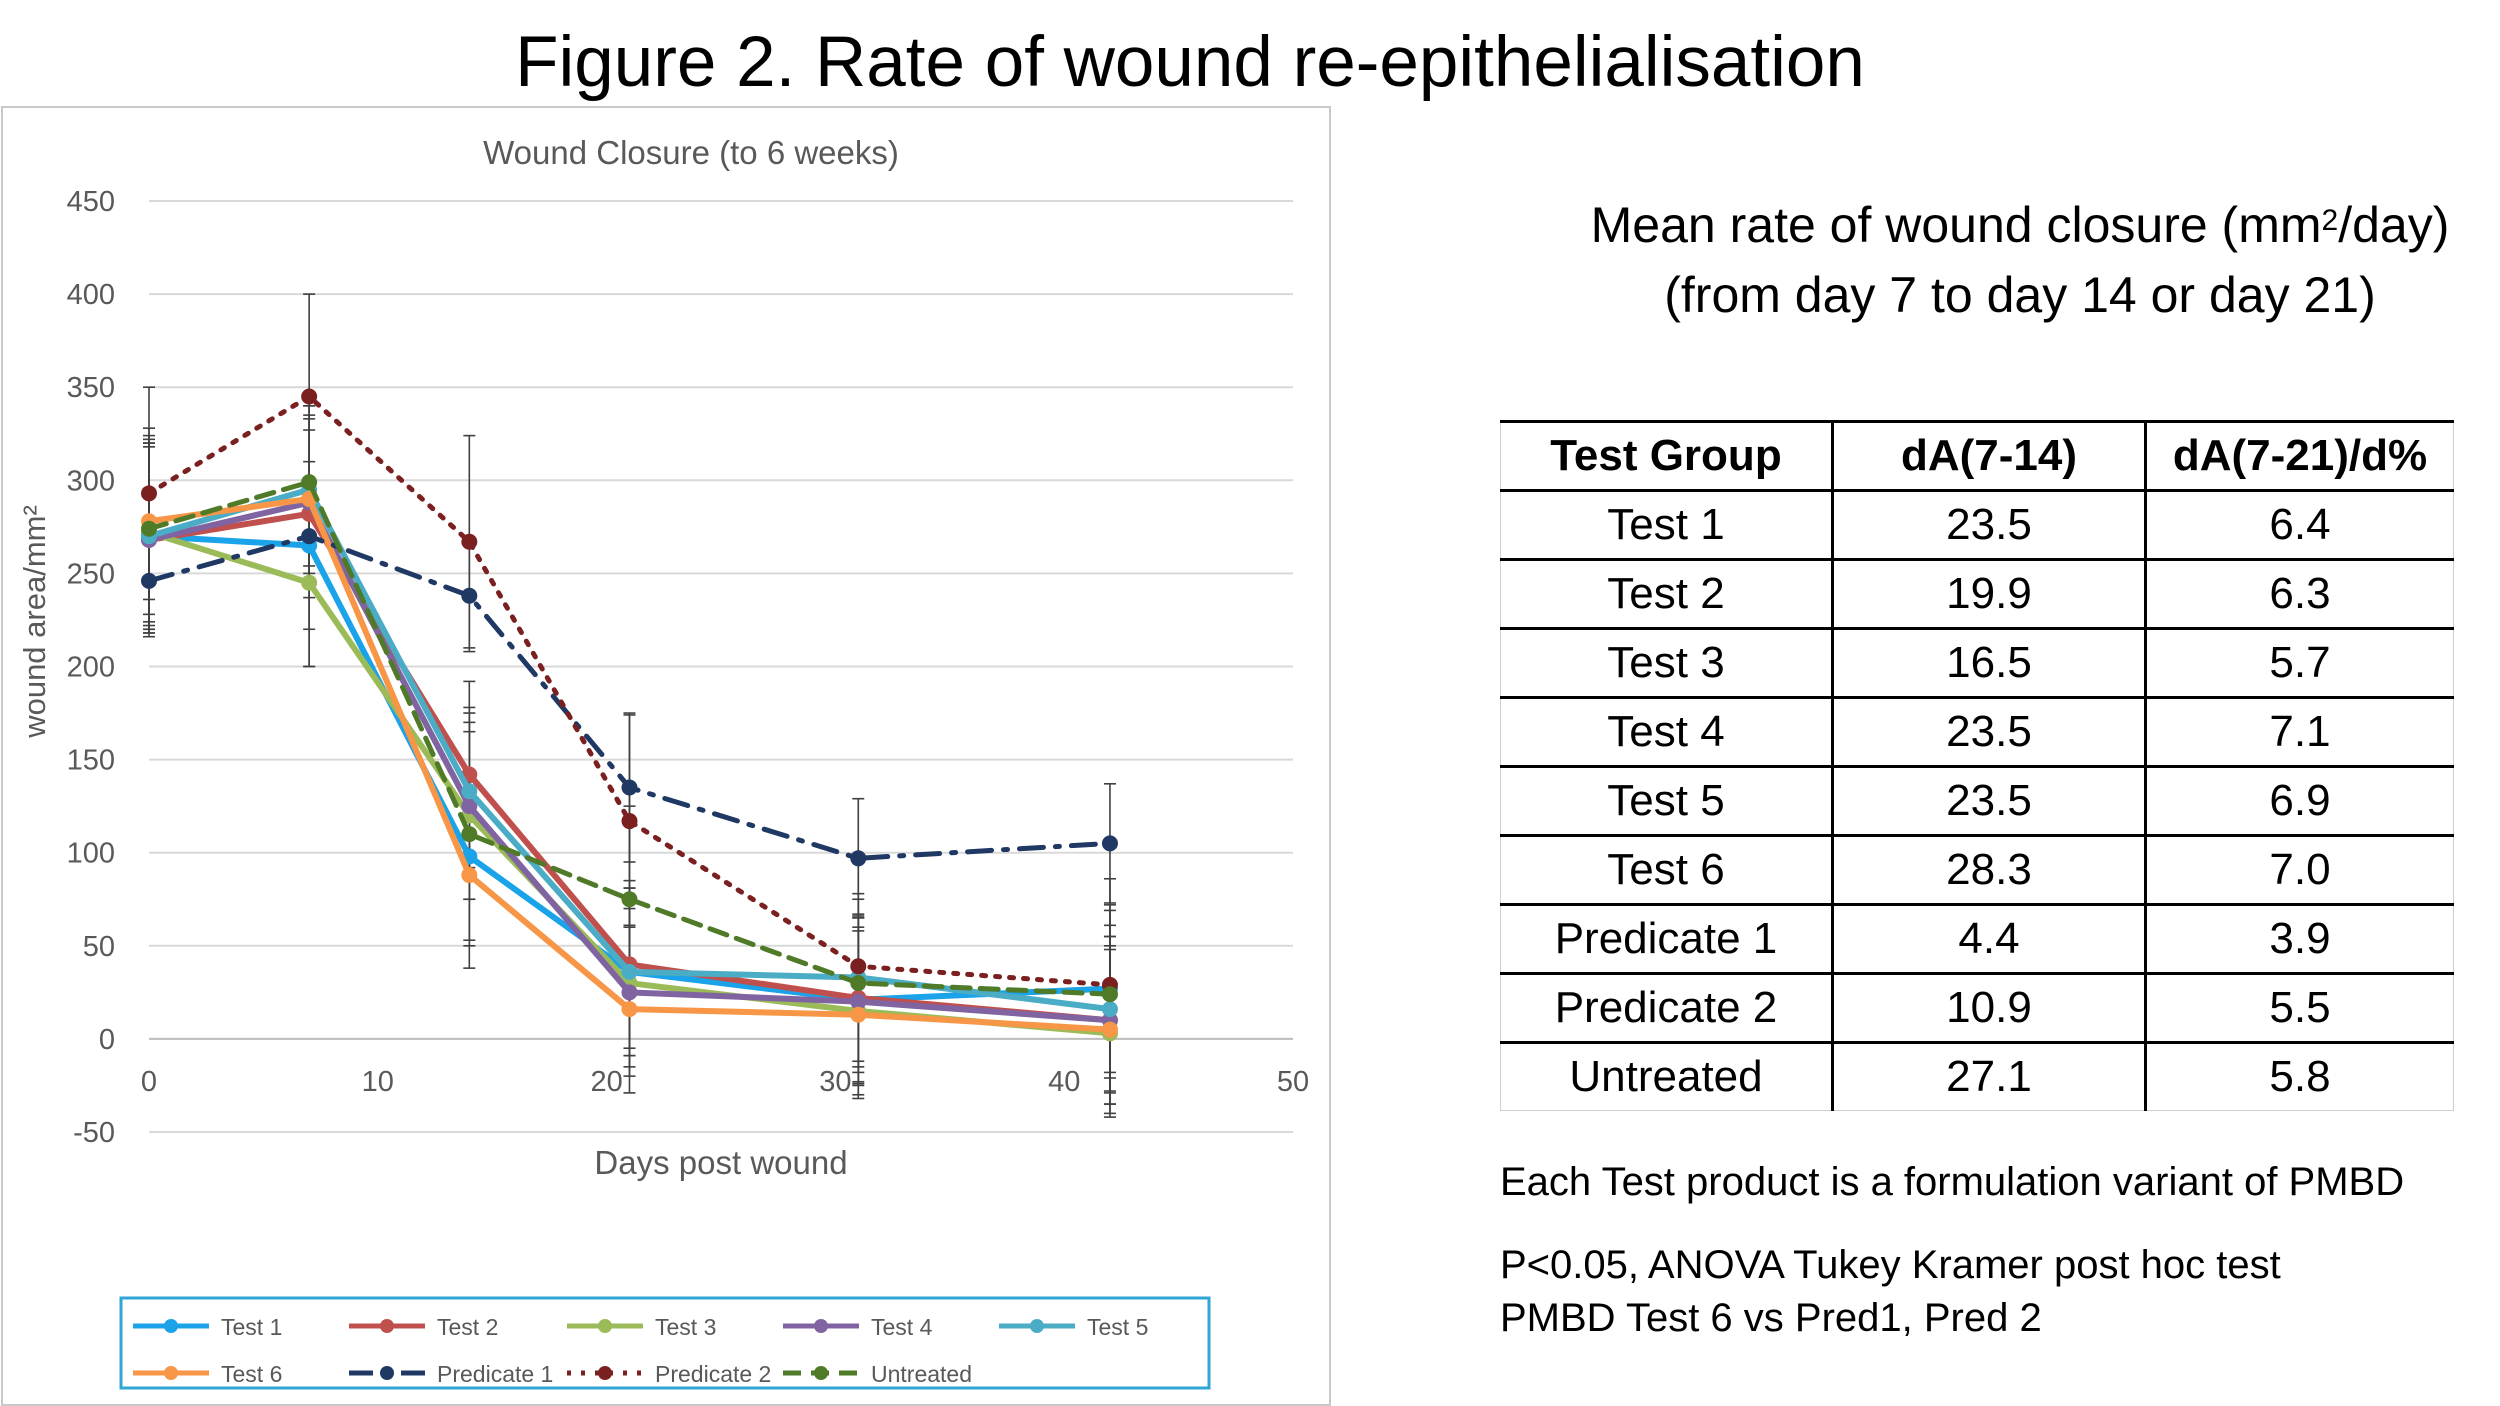  I want to click on table-cell: Test 4, so click(1666, 732).